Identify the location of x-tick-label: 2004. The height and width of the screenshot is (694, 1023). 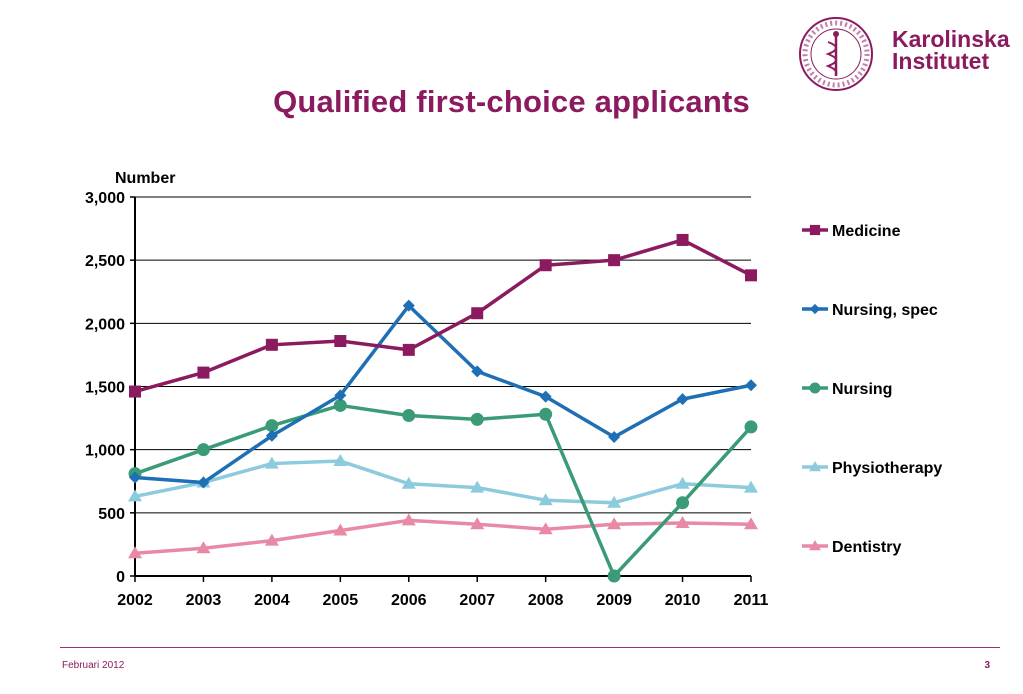
(272, 600).